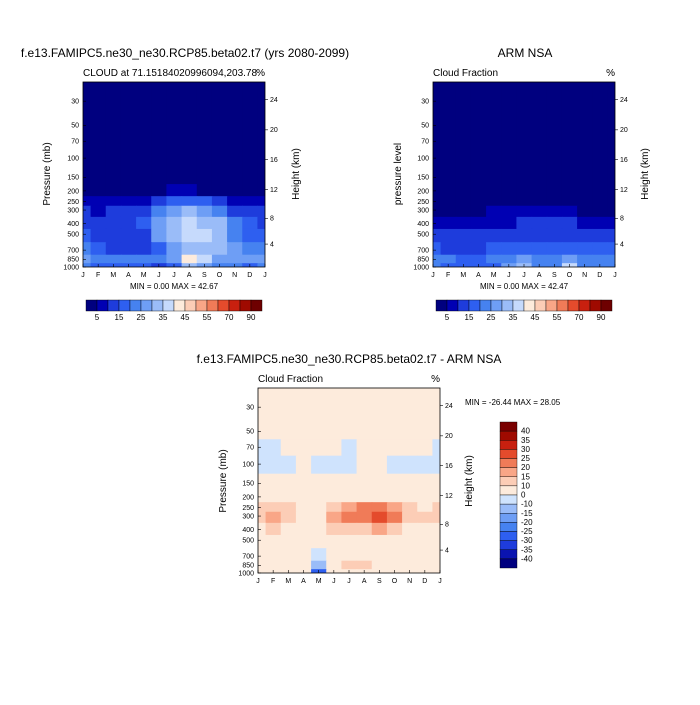 The width and height of the screenshot is (700, 705). I want to click on y-tick-label: 30, so click(425, 102).